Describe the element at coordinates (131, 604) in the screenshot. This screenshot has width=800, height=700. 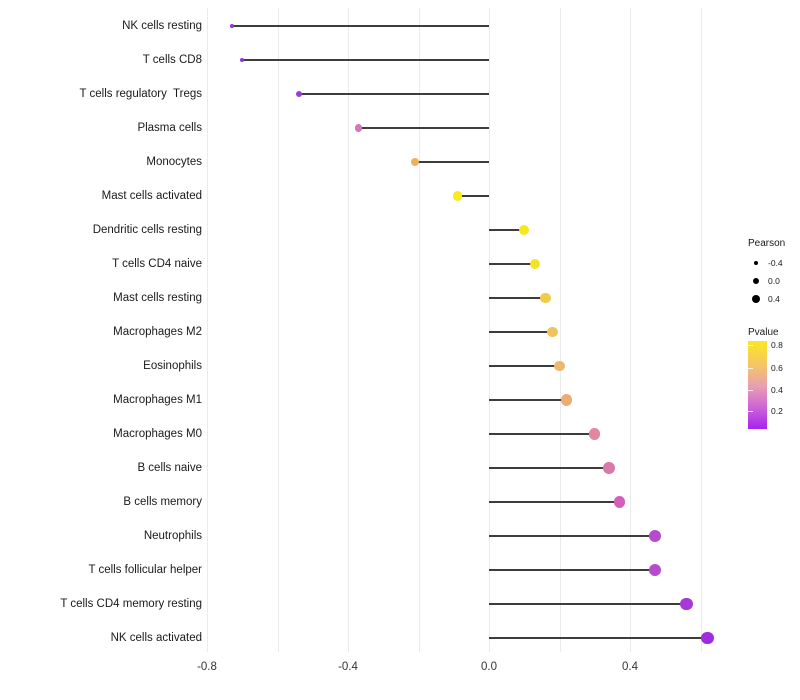
I see `y-axis-label: T cells CD4 memory resting` at that location.